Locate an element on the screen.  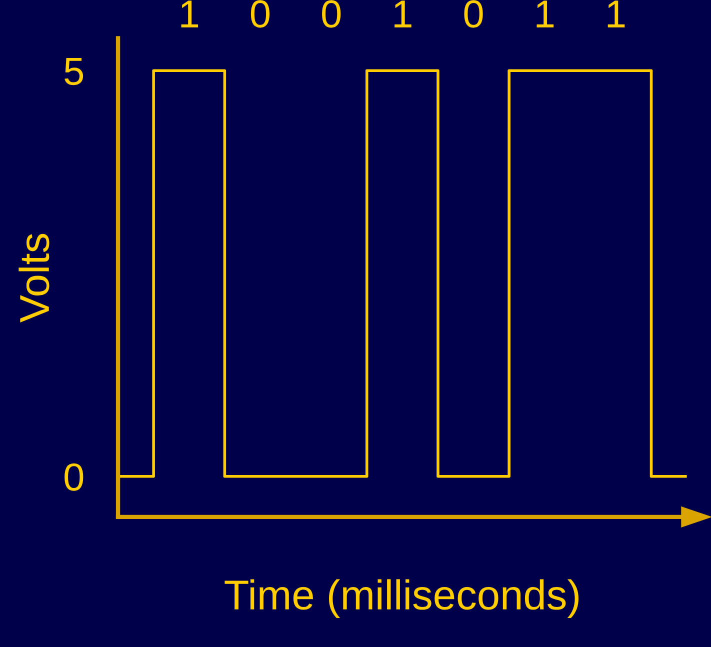
y-tick-label: 5 is located at coordinates (74, 72).